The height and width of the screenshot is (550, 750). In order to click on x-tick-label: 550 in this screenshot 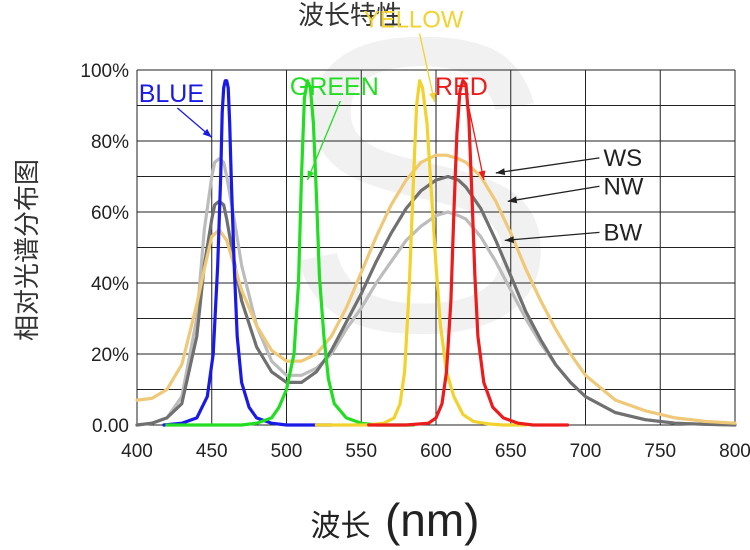, I will do `click(361, 451)`.